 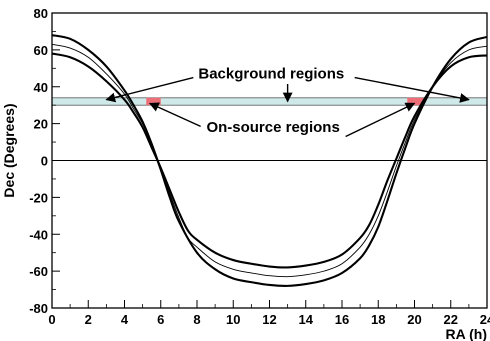 I want to click on x-tick-label: 10, so click(x=233, y=319).